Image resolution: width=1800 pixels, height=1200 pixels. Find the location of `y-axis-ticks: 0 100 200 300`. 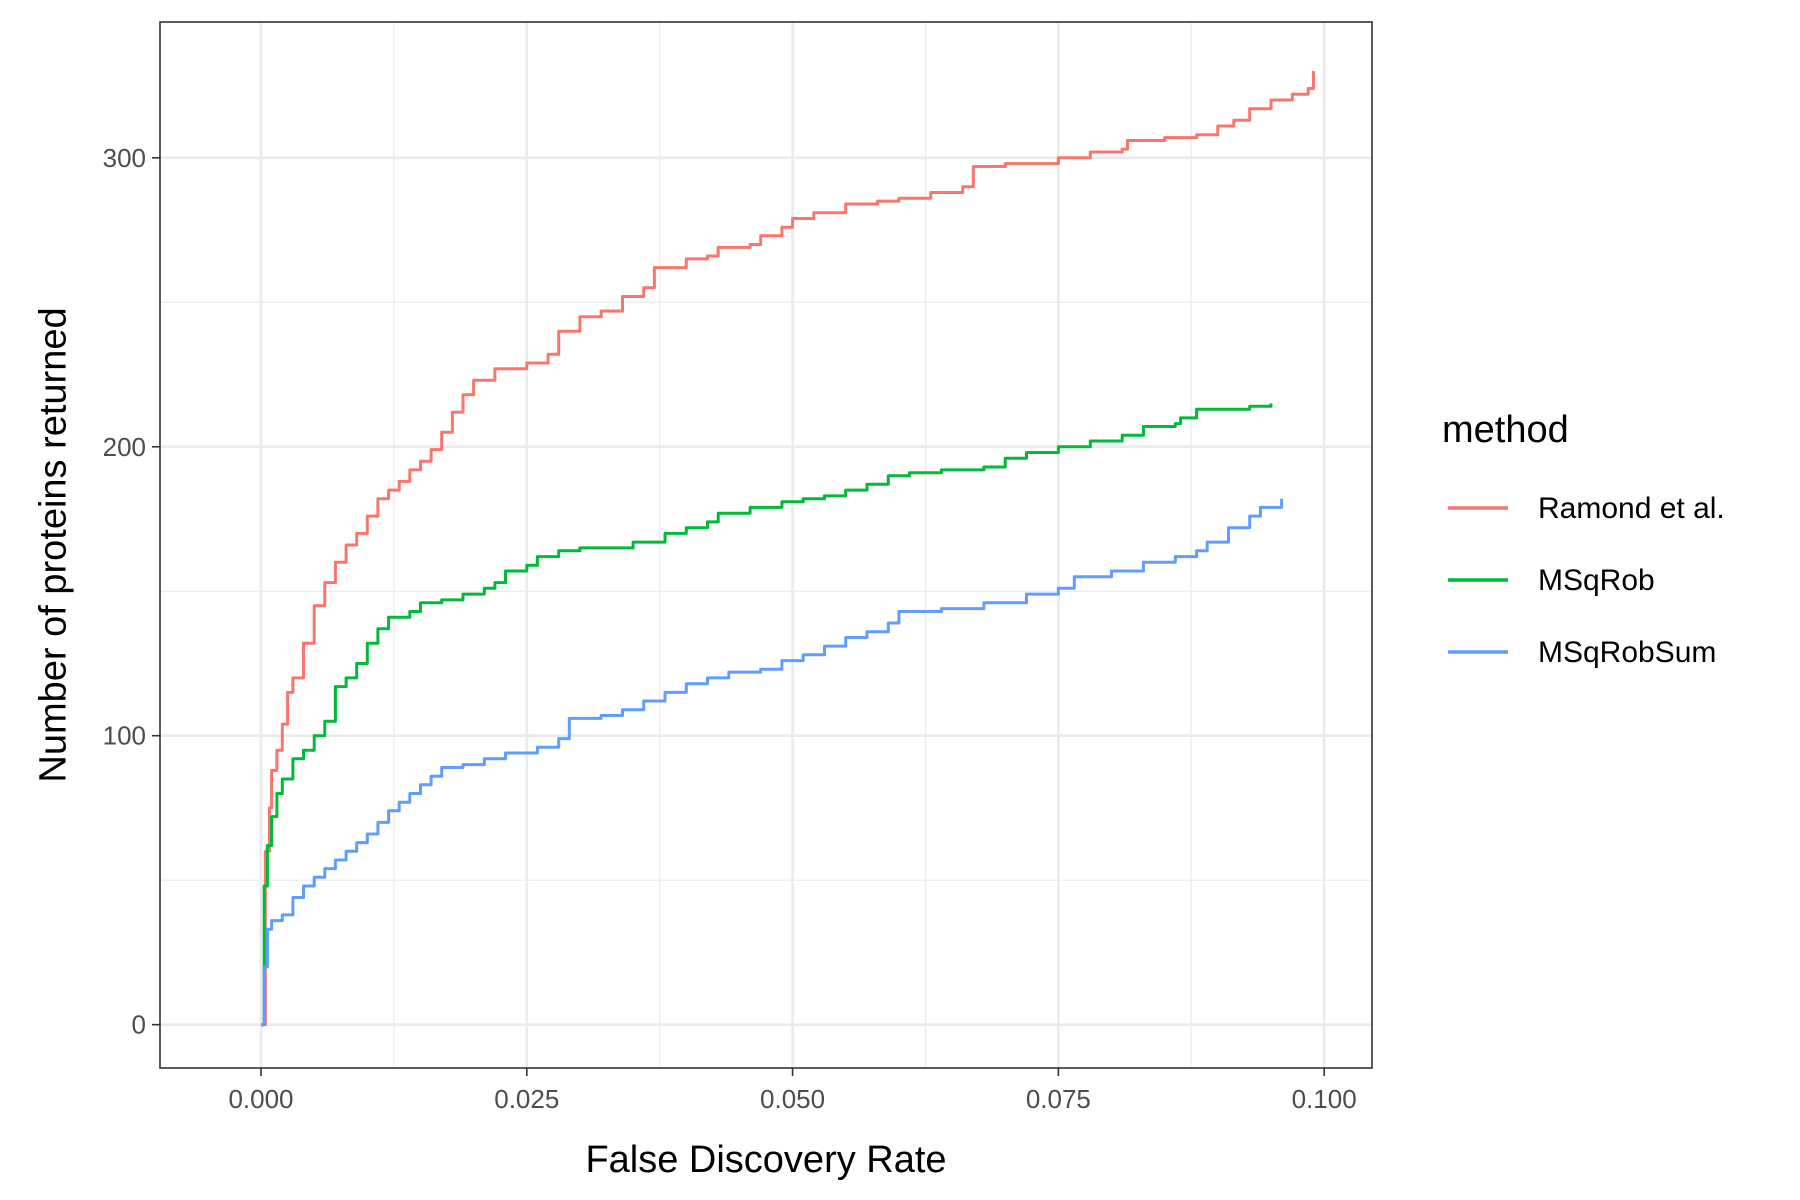

y-axis-ticks: 0 100 200 300 is located at coordinates (131, 591).